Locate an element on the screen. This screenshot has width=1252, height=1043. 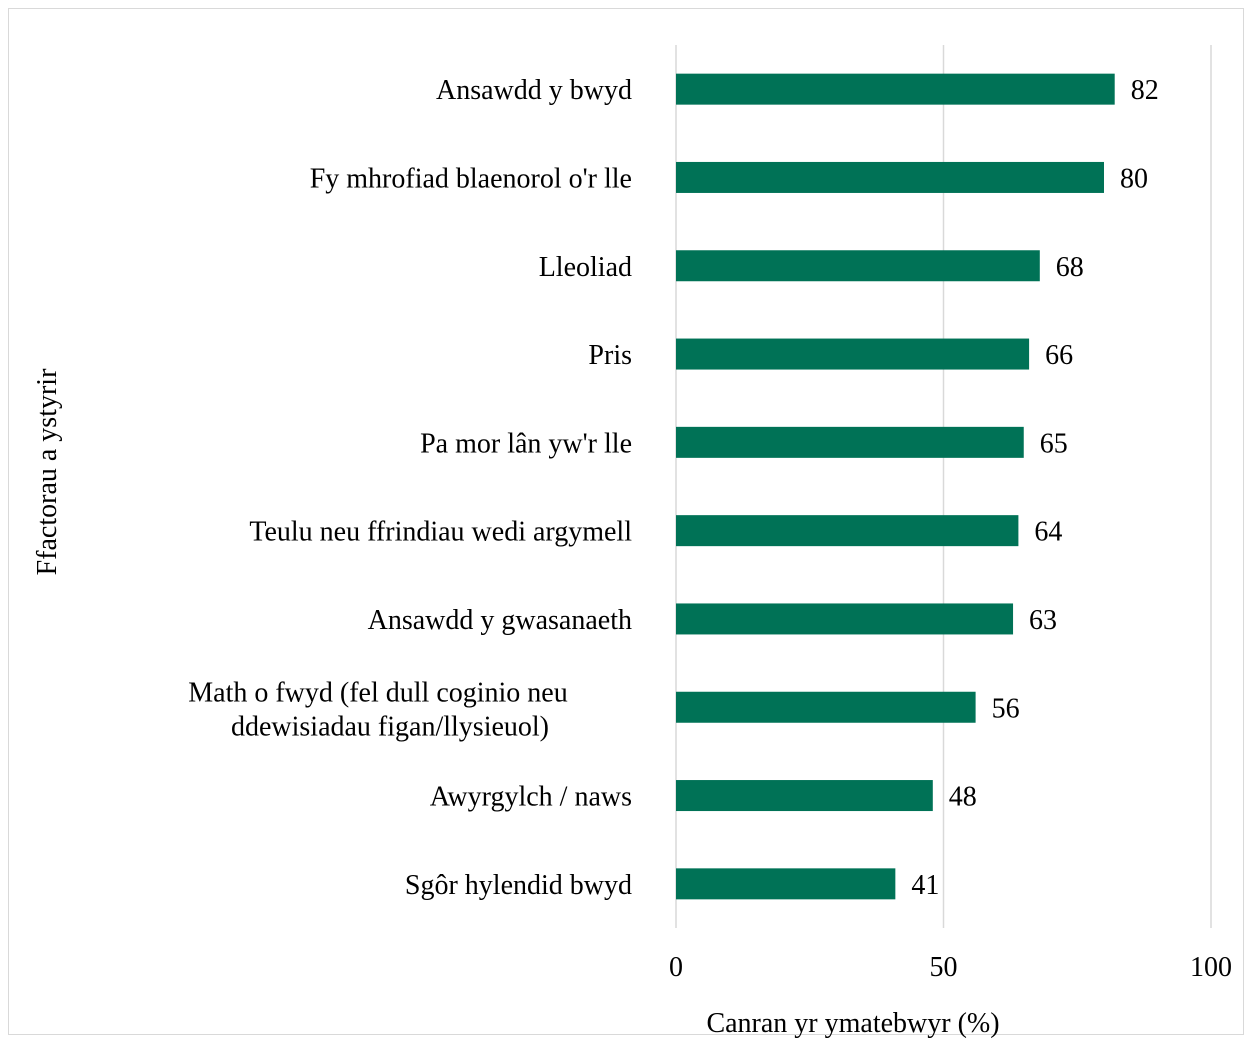
category-label: Ansawdd y bwyd is located at coordinates (534, 90).